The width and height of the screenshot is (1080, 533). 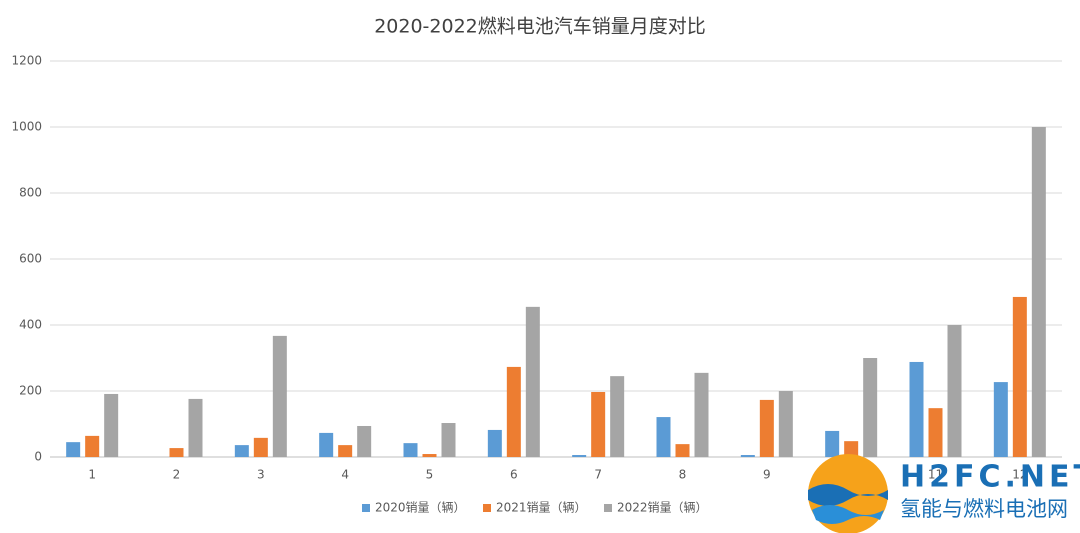 I want to click on x-tick-label: 11, so click(x=935, y=475).